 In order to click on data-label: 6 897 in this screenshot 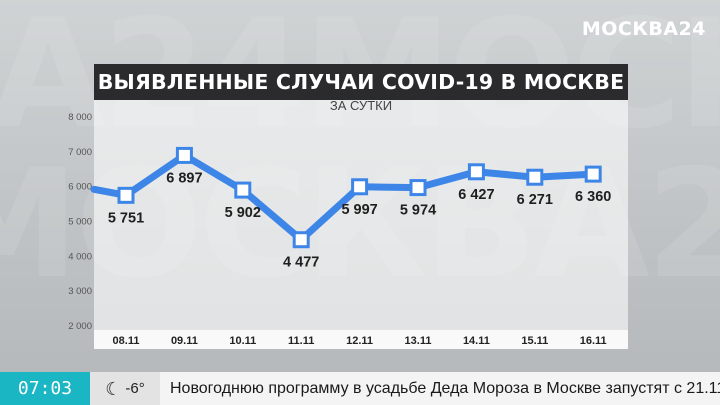, I will do `click(184, 178)`.